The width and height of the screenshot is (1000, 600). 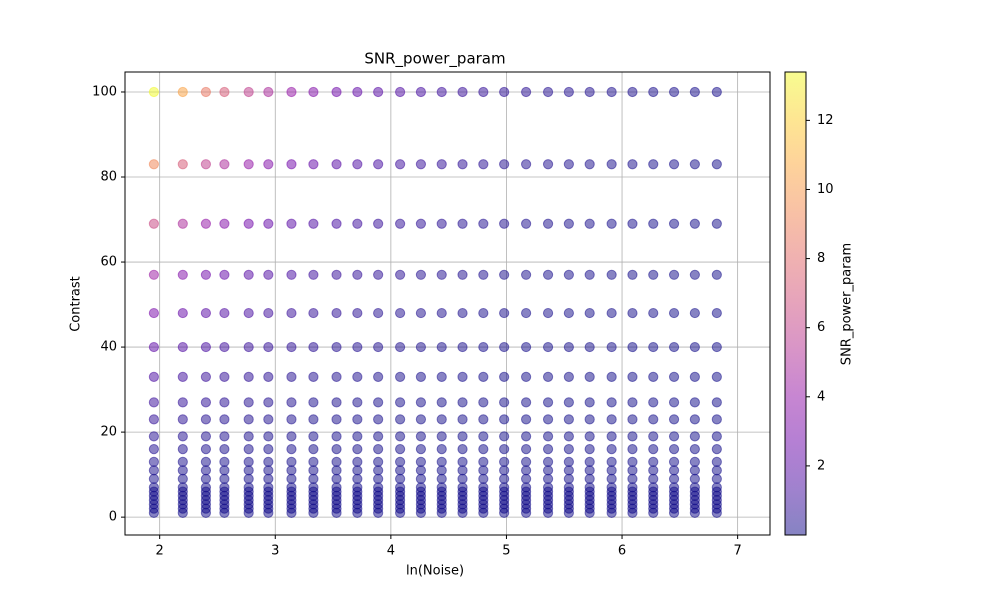 I want to click on colorbar-tick-label: 8, so click(x=821, y=258).